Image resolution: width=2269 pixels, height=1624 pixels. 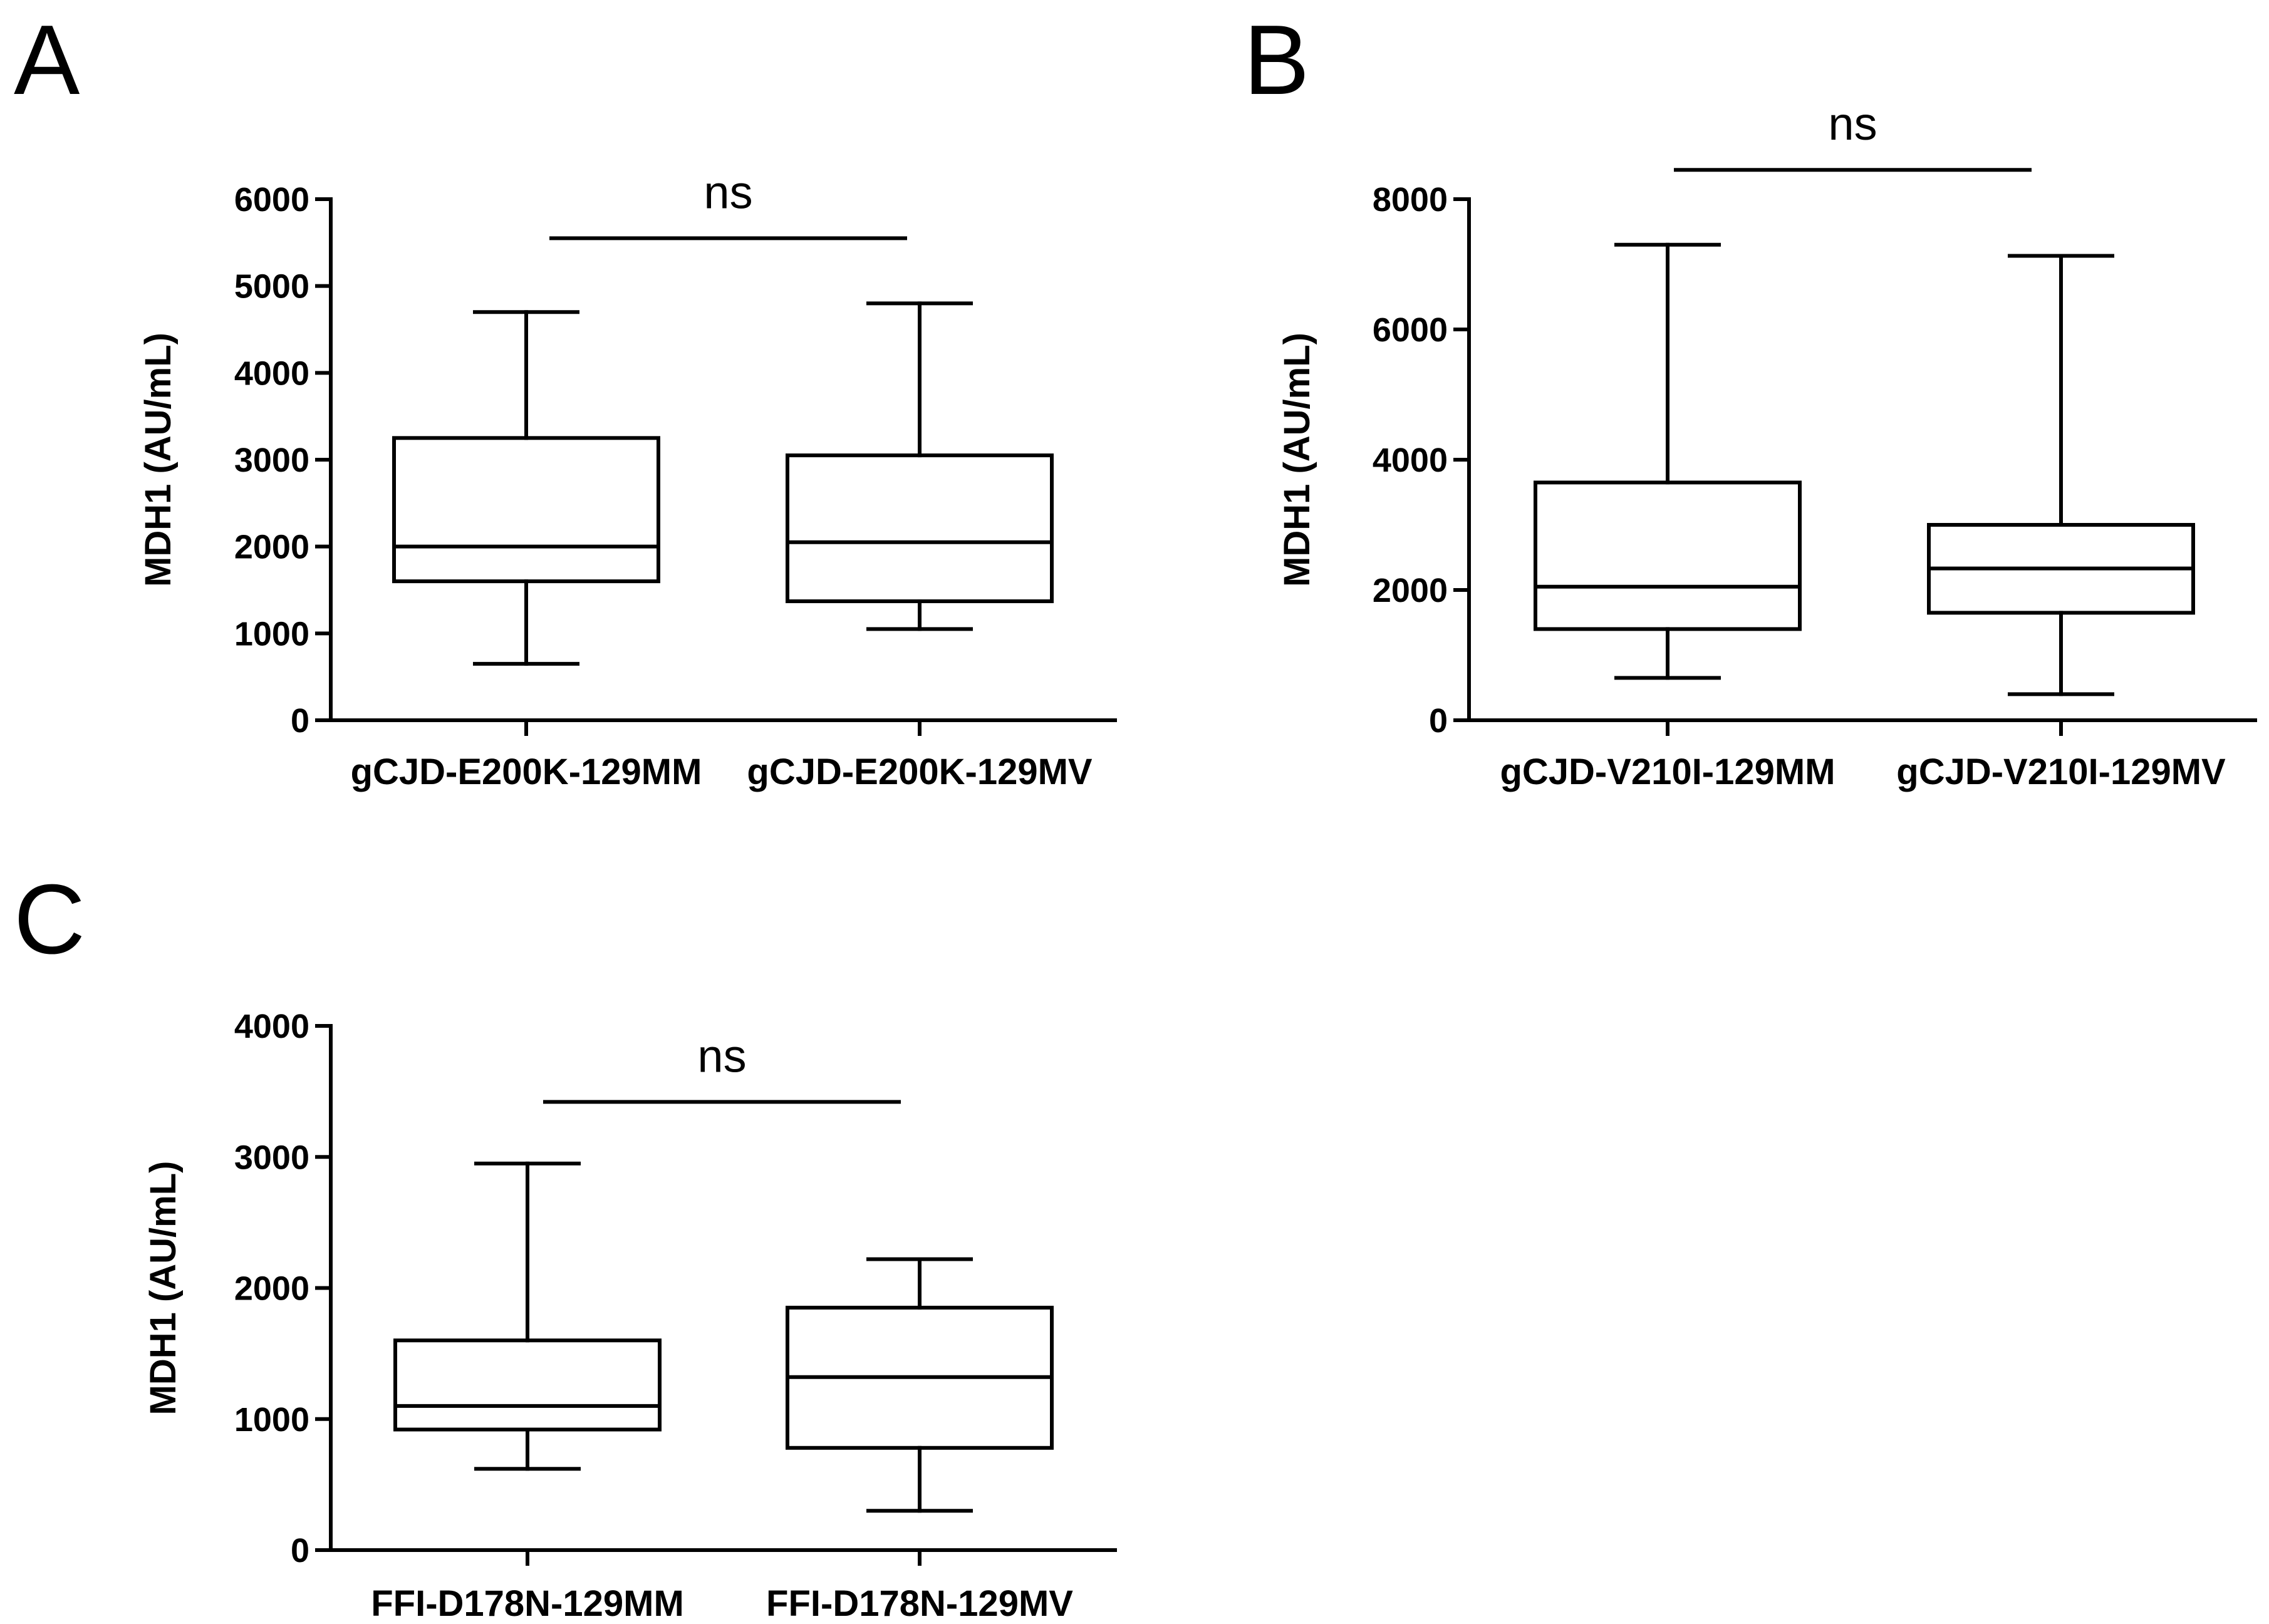 I want to click on x-category-label: FFI-D178N-129MM, so click(x=528, y=1603).